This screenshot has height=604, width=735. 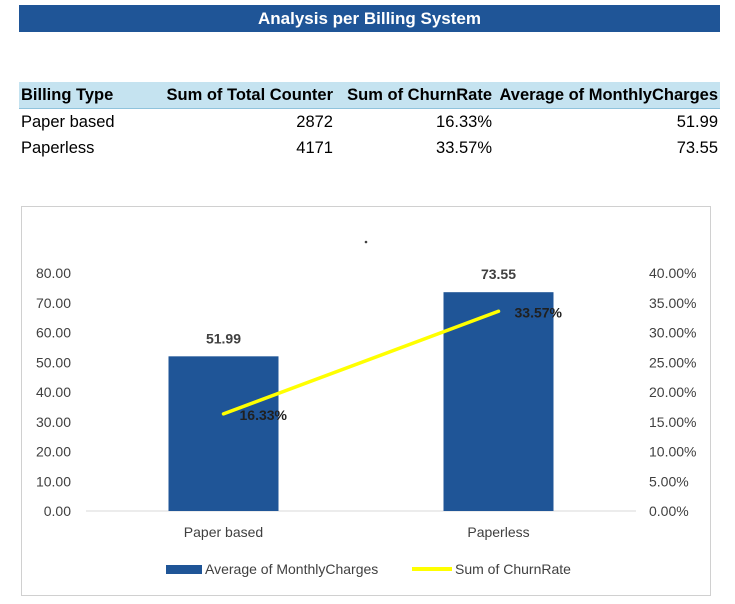 What do you see at coordinates (53, 303) in the screenshot?
I see `y-left-tick-label: 70.00` at bounding box center [53, 303].